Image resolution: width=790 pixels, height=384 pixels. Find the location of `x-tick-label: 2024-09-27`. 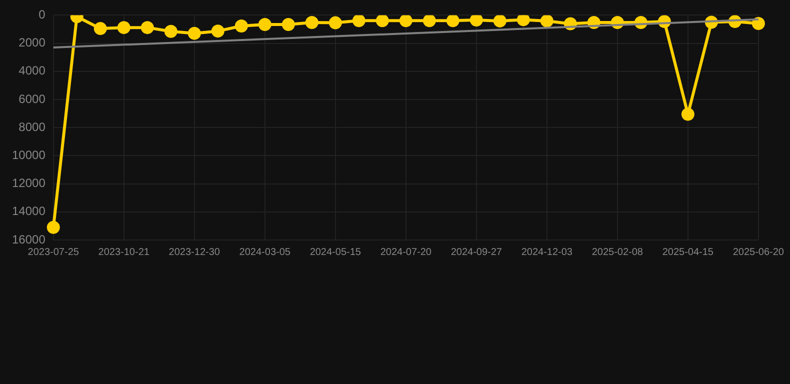

x-tick-label: 2024-09-27 is located at coordinates (476, 252).